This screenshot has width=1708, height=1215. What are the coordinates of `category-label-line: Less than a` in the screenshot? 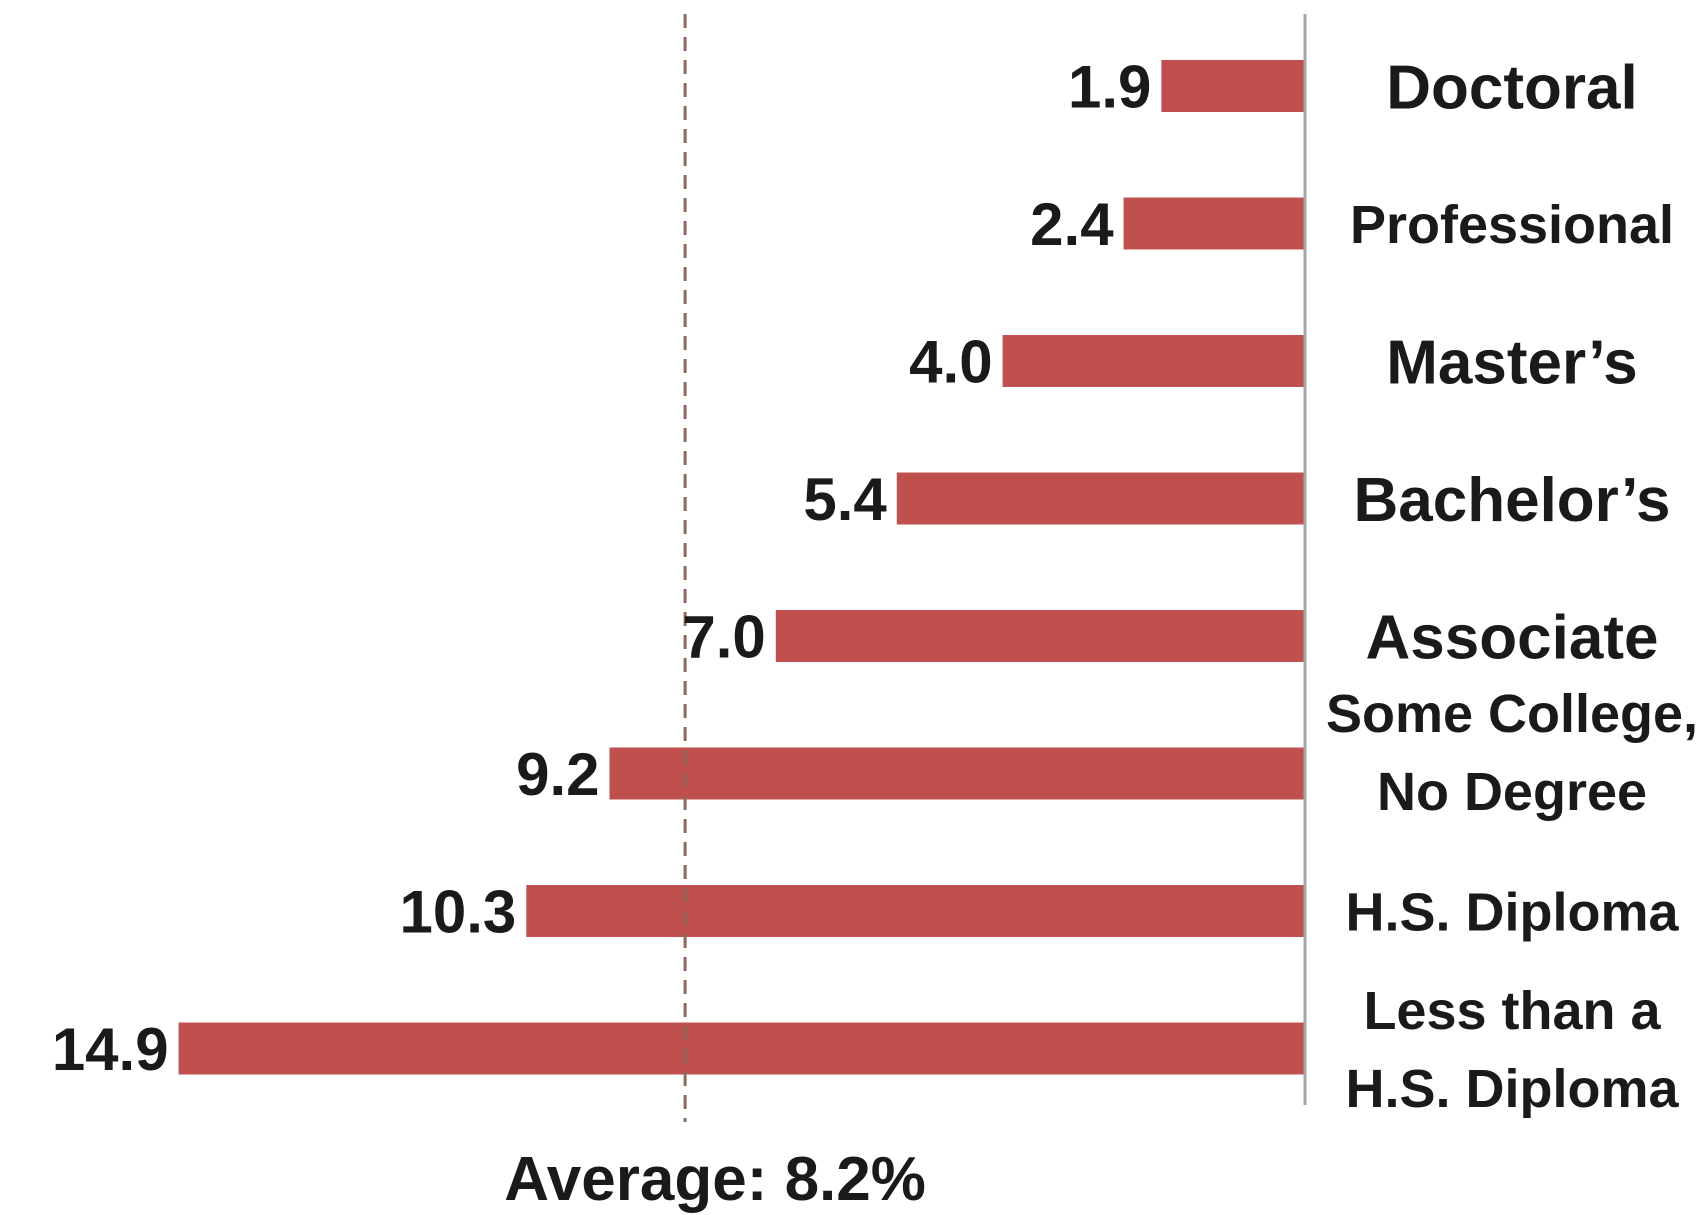 It's located at (1512, 1011).